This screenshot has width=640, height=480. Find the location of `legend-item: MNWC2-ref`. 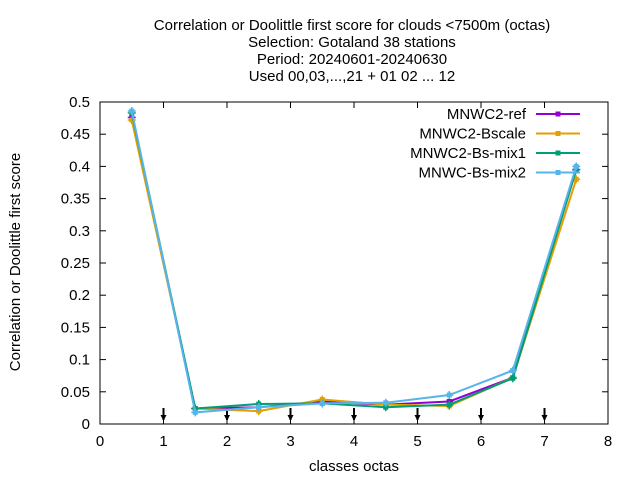

legend-item: MNWC2-ref is located at coordinates (513, 114).